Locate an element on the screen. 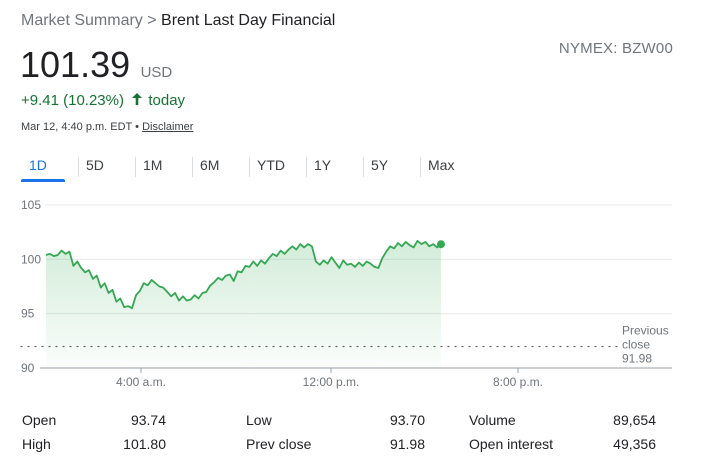 The width and height of the screenshot is (705, 473). breadcrumb-parent-link: Market Summary is located at coordinates (82, 20).